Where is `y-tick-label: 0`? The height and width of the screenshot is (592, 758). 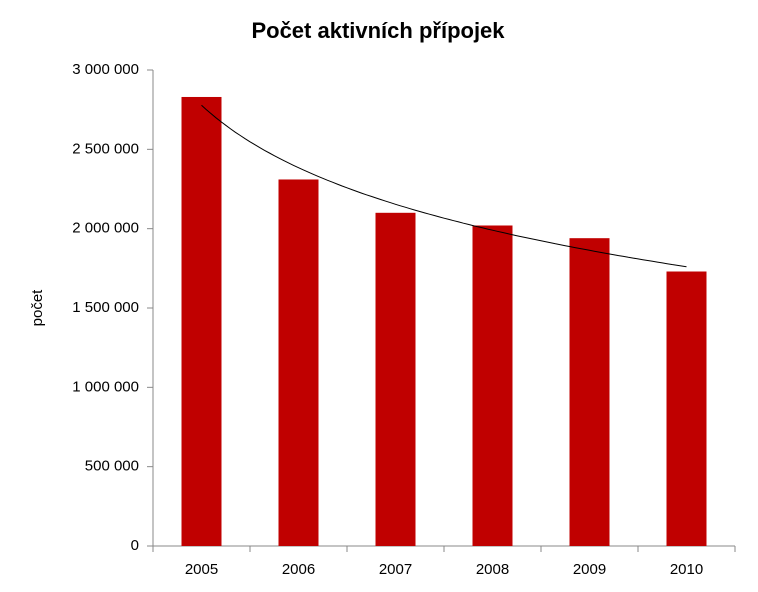 y-tick-label: 0 is located at coordinates (135, 545).